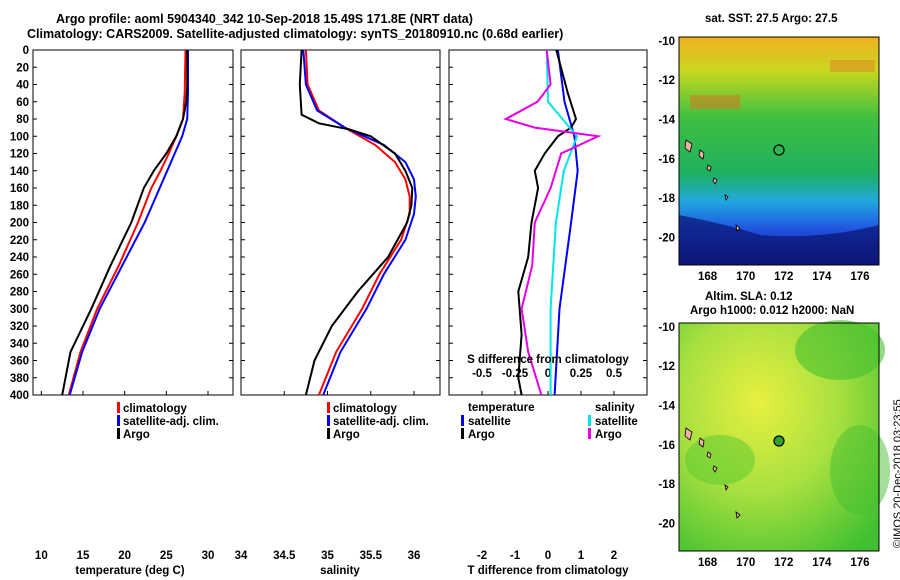 Image resolution: width=900 pixels, height=580 pixels. I want to click on legend-temp-satellite: satellite, so click(489, 422).